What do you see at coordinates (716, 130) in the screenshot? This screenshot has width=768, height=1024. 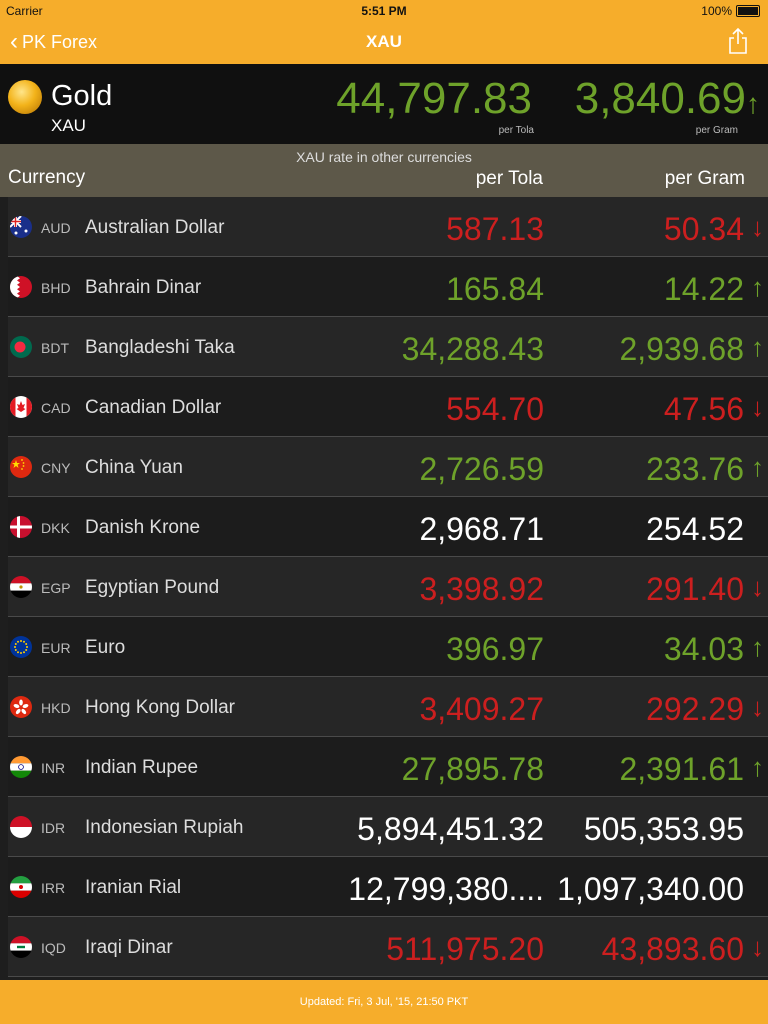 I see `gold-per-gram-label: per Gram` at bounding box center [716, 130].